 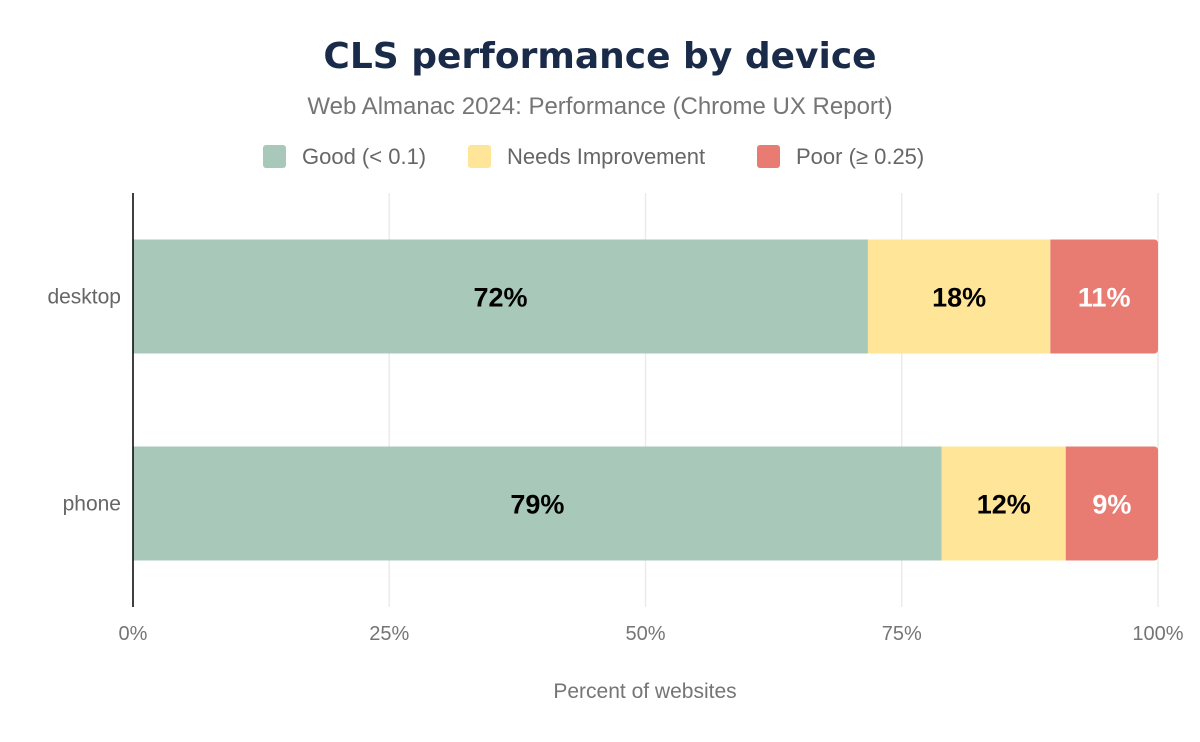 I want to click on category-labels: desktop phone, so click(x=84, y=401).